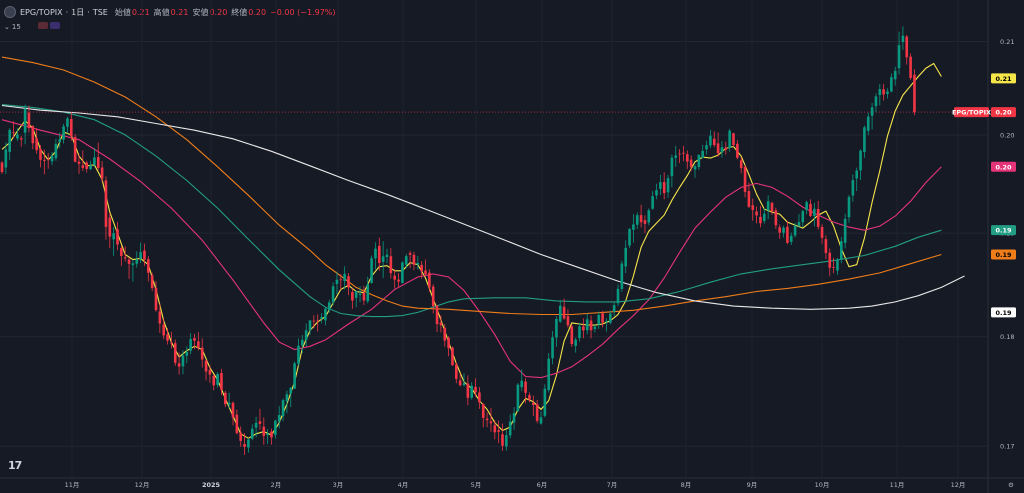 This screenshot has height=493, width=1024. I want to click on close-value: 0.20, so click(257, 12).